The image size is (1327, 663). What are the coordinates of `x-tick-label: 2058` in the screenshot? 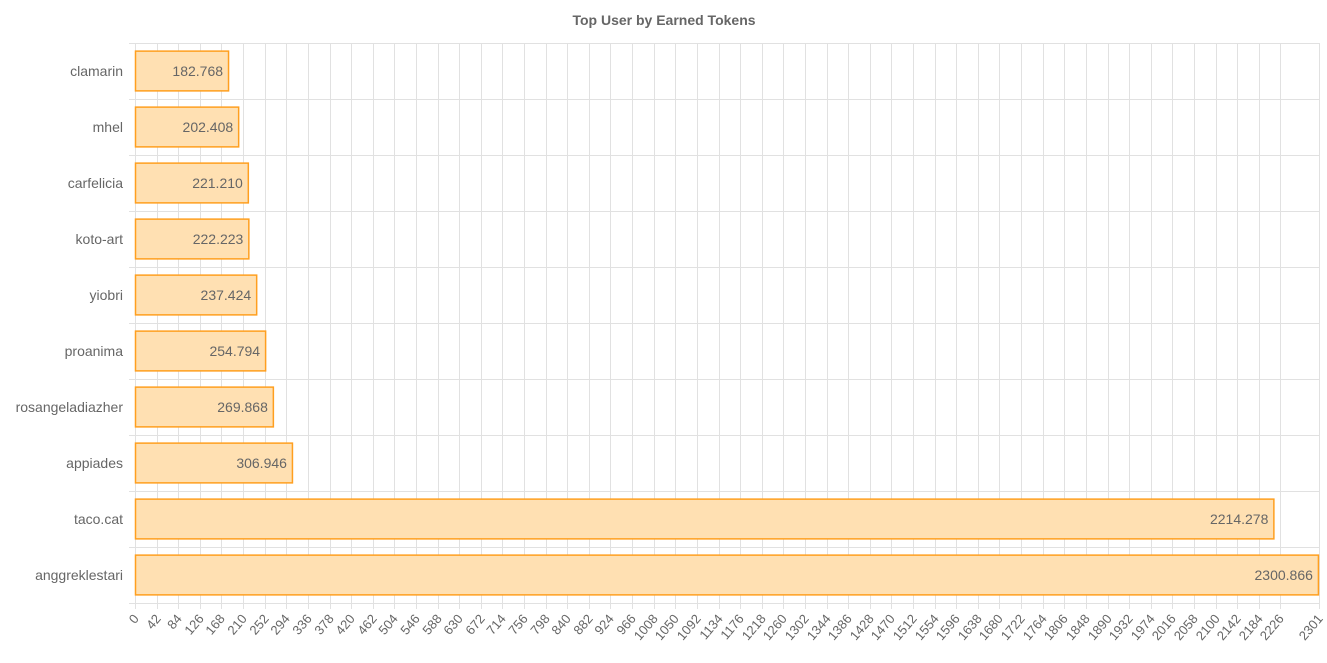 It's located at (1186, 627).